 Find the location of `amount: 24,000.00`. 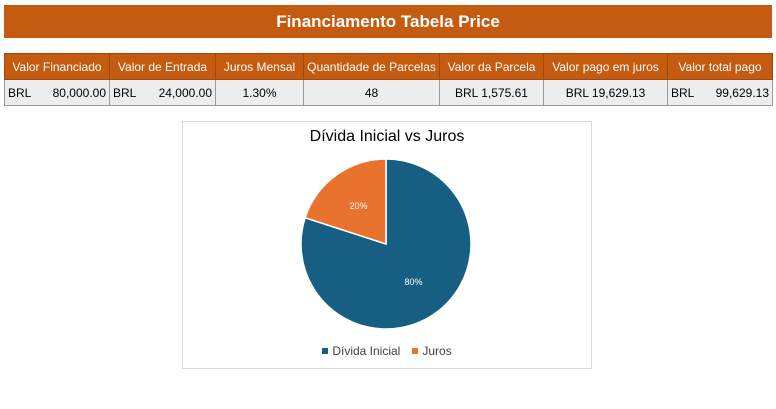

amount: 24,000.00 is located at coordinates (185, 92).